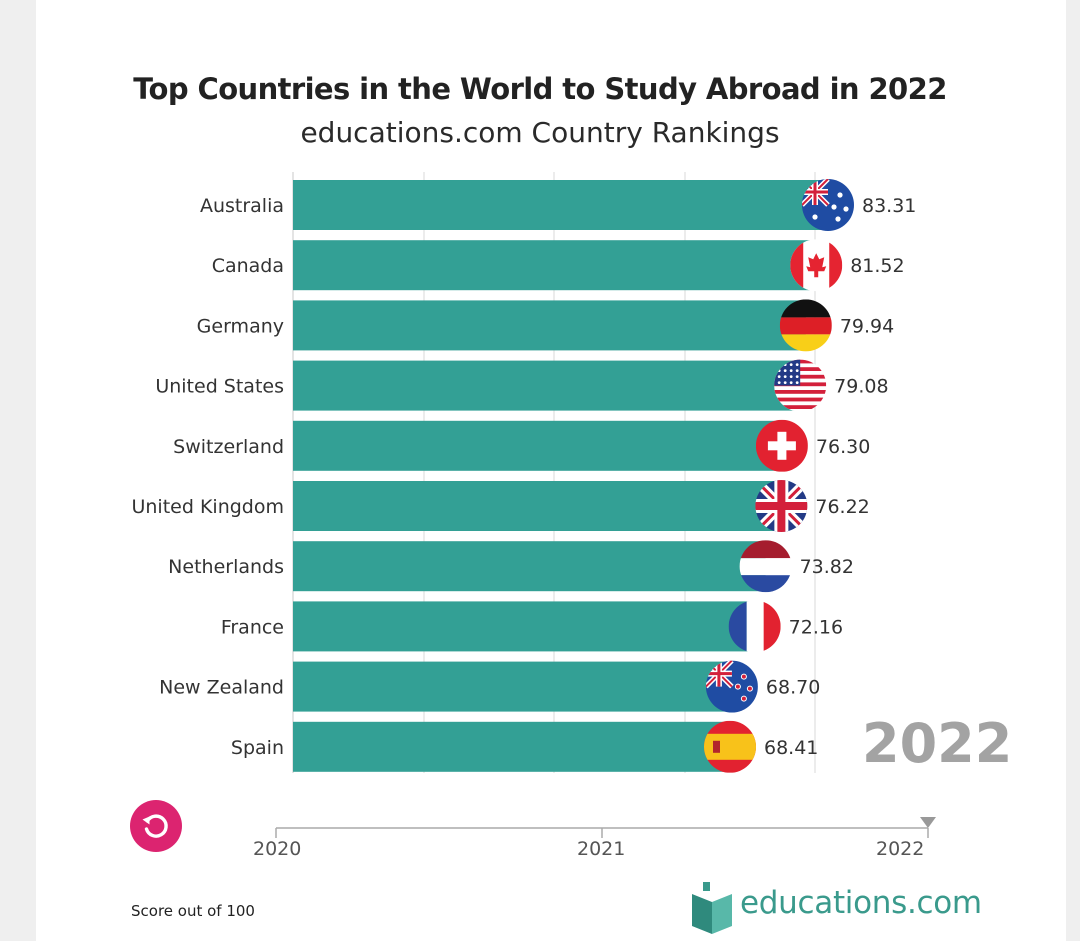  I want to click on brand-name: educations.com, so click(861, 903).